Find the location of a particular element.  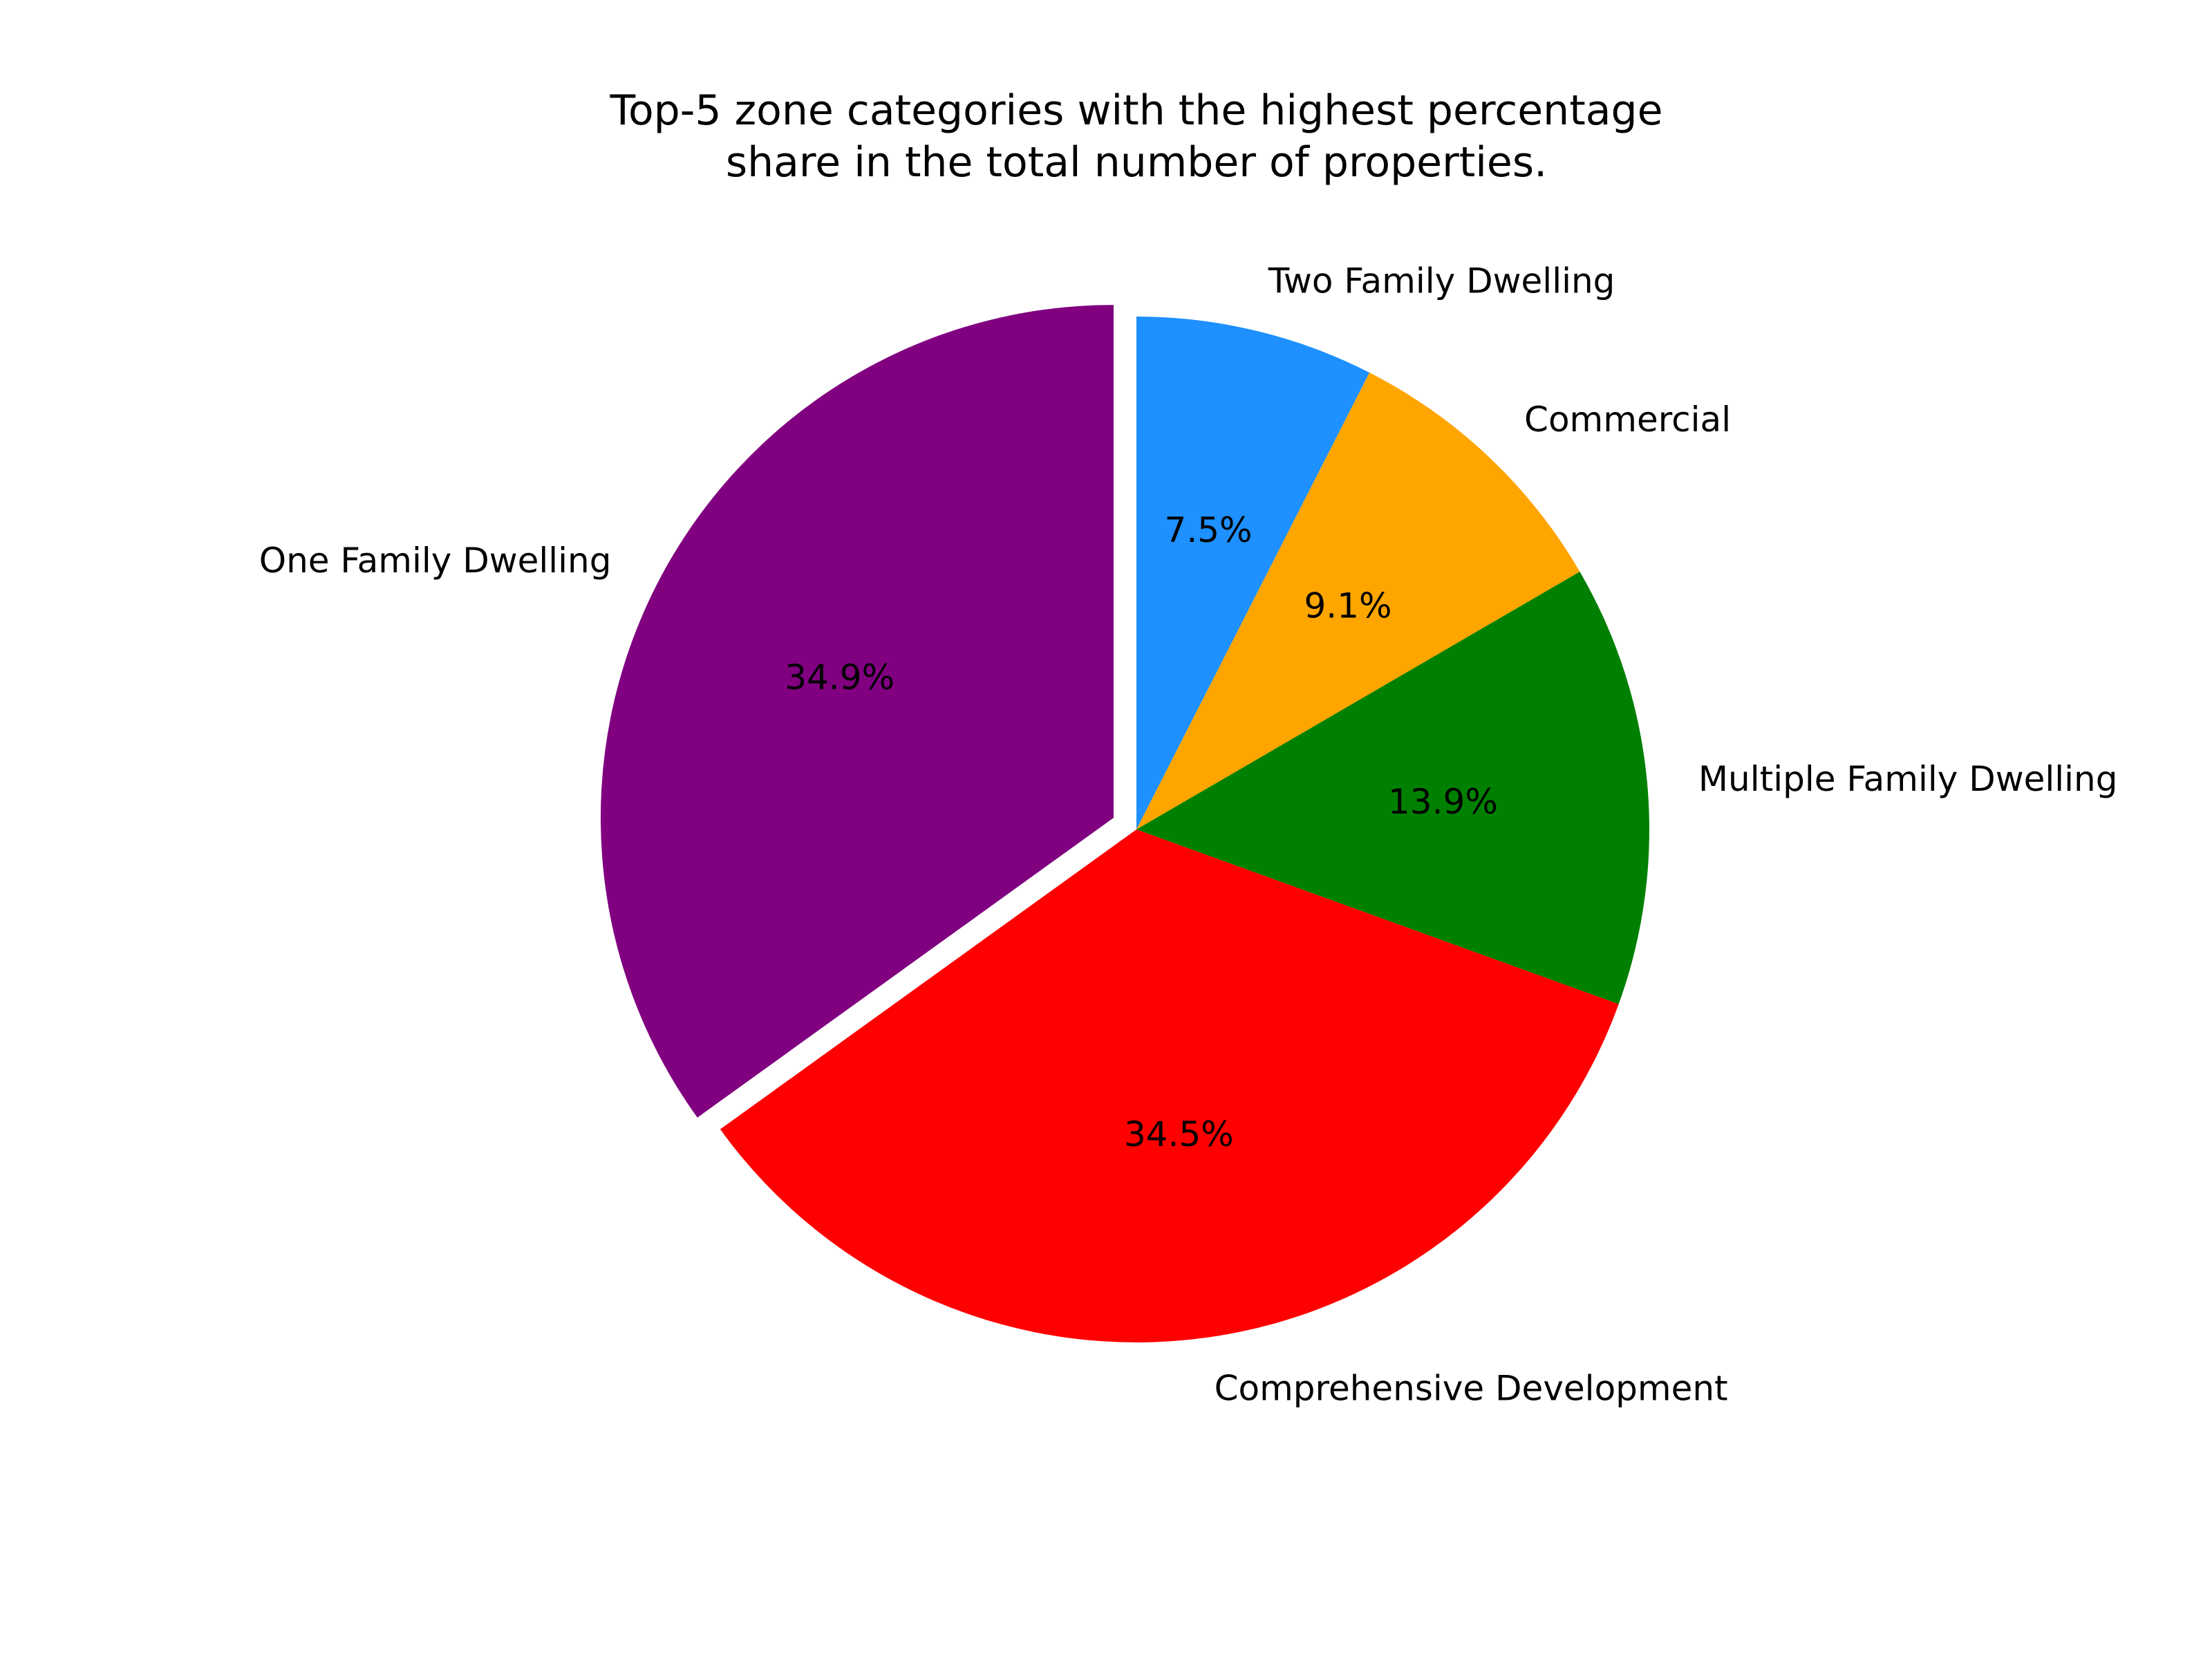

slice-label-multiple-family-dwelling: Multiple Family Dwelling is located at coordinates (1908, 779).